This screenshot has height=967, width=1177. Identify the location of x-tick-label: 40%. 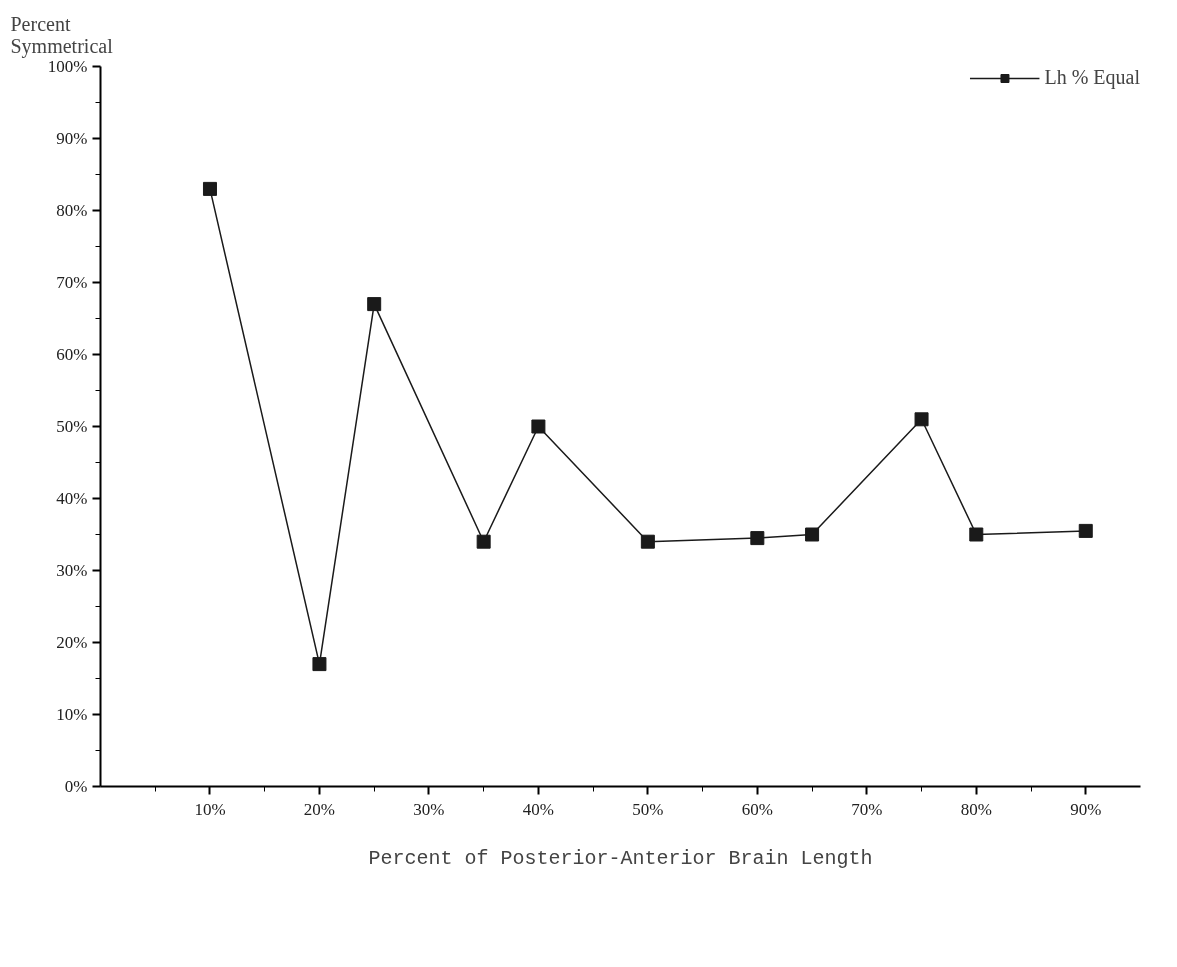
(538, 809).